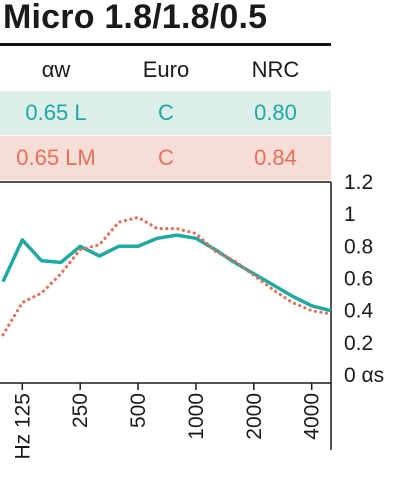 This screenshot has width=400, height=477. Describe the element at coordinates (358, 343) in the screenshot. I see `y-tick-label: 0.2` at that location.